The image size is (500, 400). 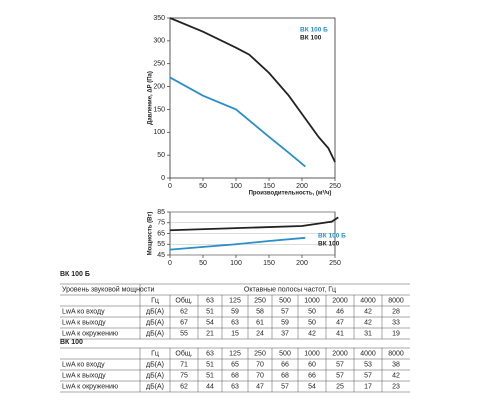 I want to click on row-label: LwA ко входу, so click(x=83, y=311).